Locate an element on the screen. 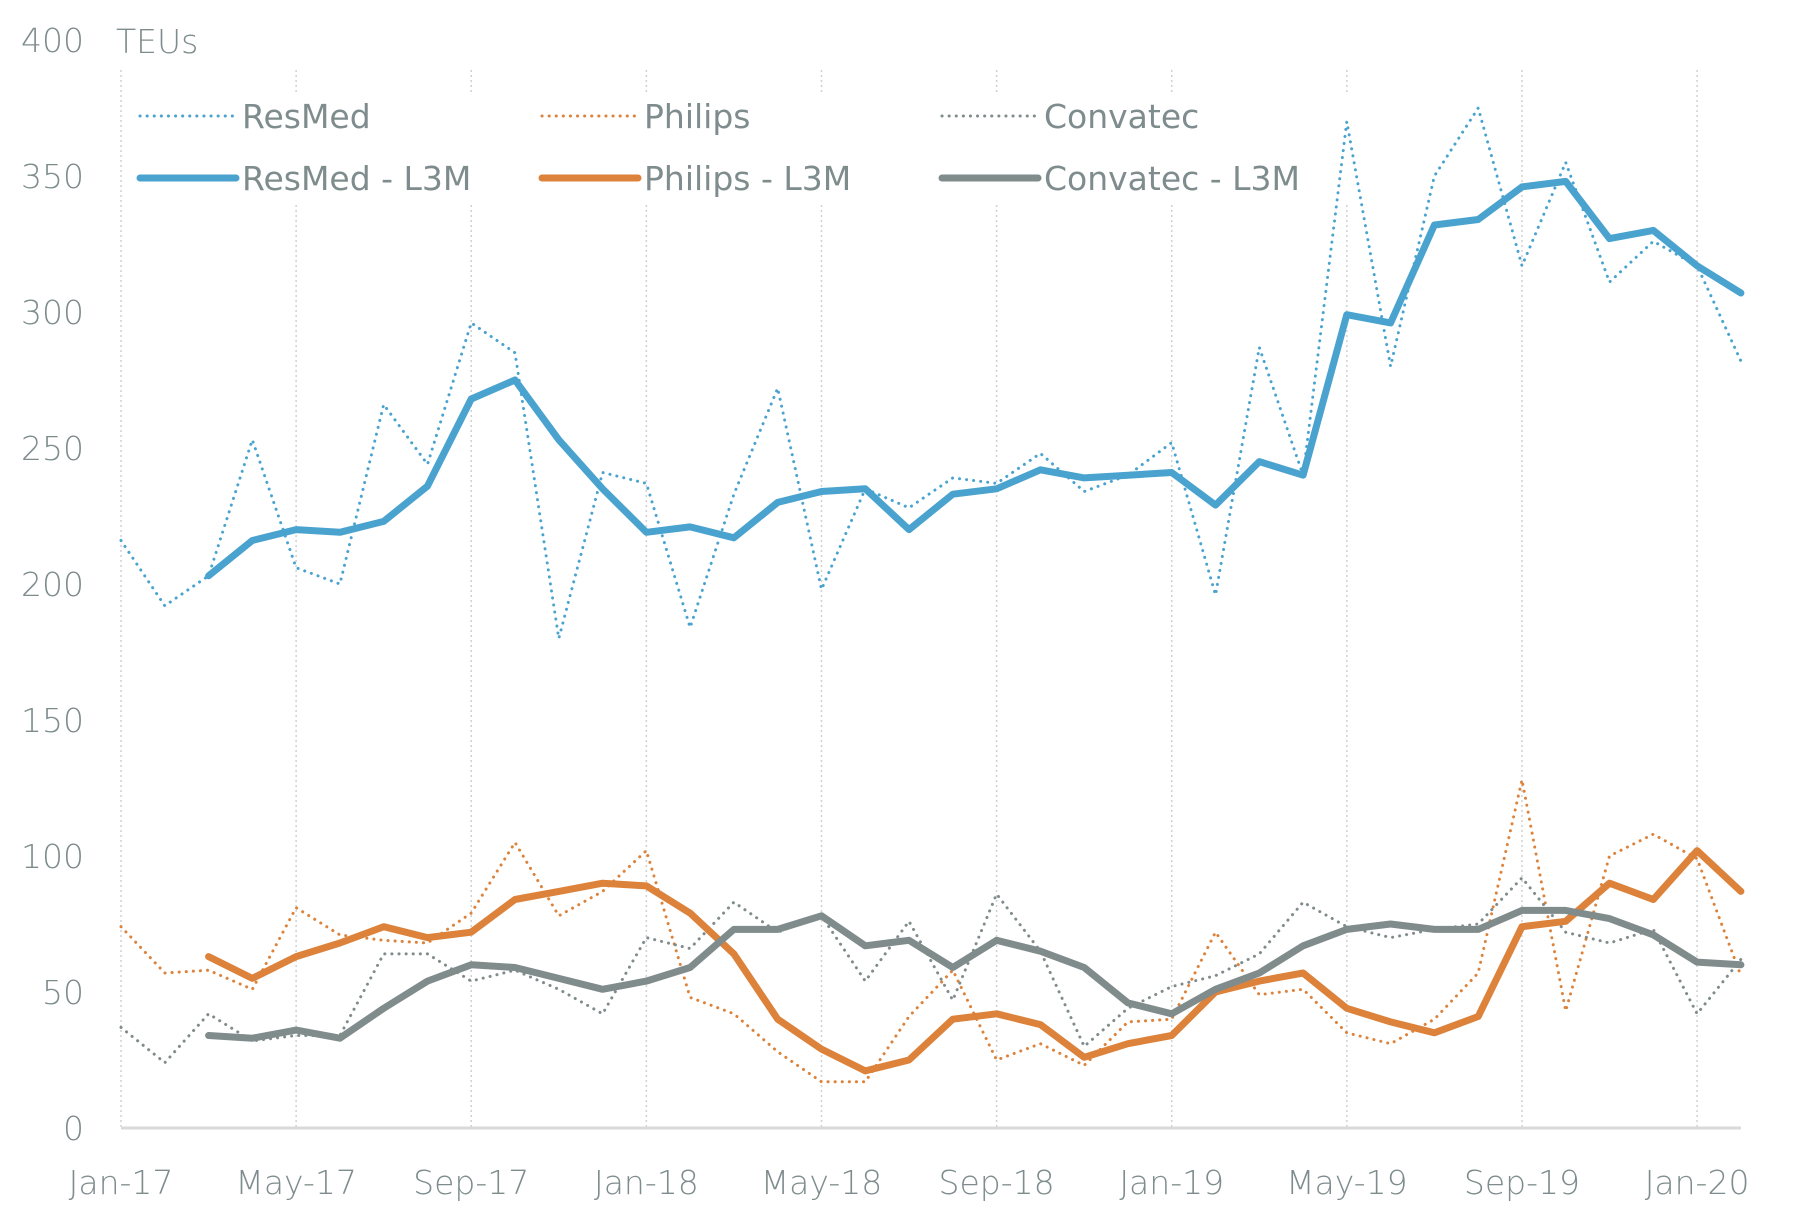  legend-label: Convatec is located at coordinates (1121, 116).